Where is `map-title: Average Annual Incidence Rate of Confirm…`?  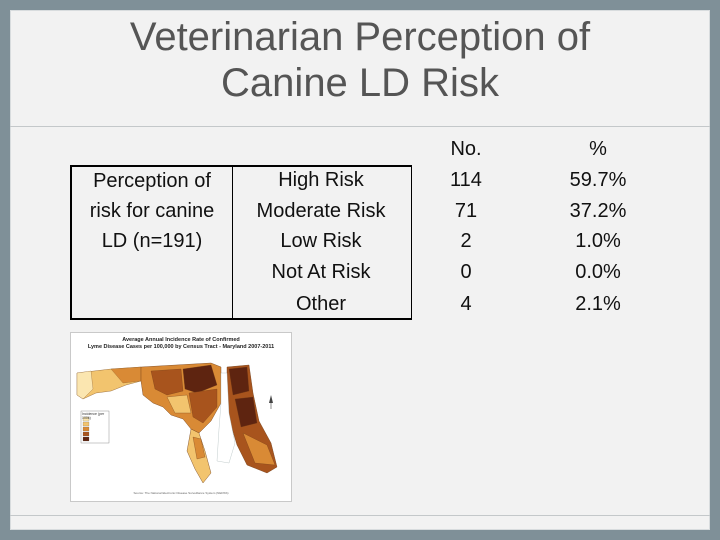 map-title: Average Annual Incidence Rate of Confirm… is located at coordinates (181, 344).